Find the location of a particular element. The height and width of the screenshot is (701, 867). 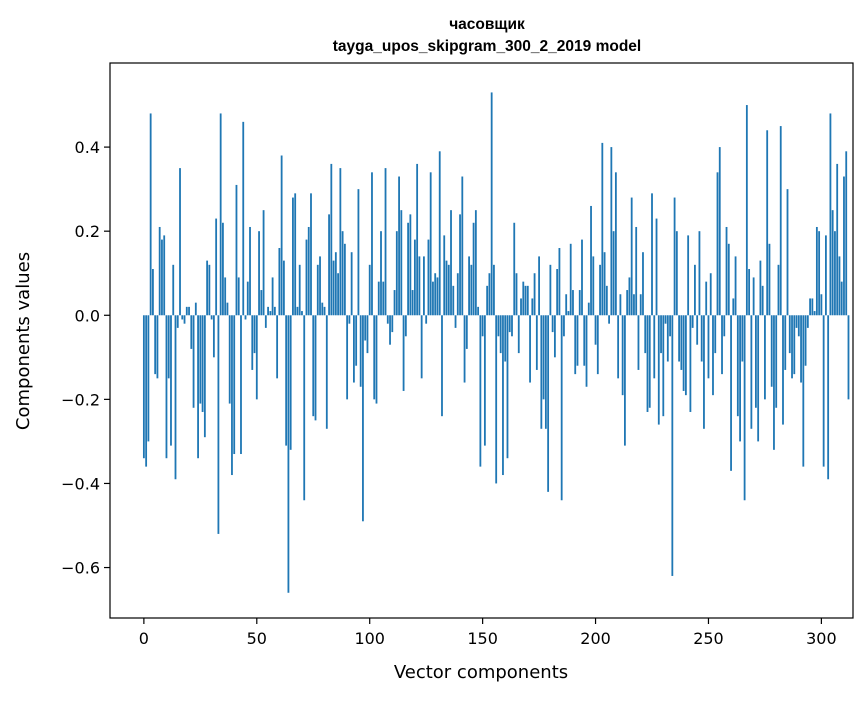

x-tick-label: 150 is located at coordinates (482, 638).